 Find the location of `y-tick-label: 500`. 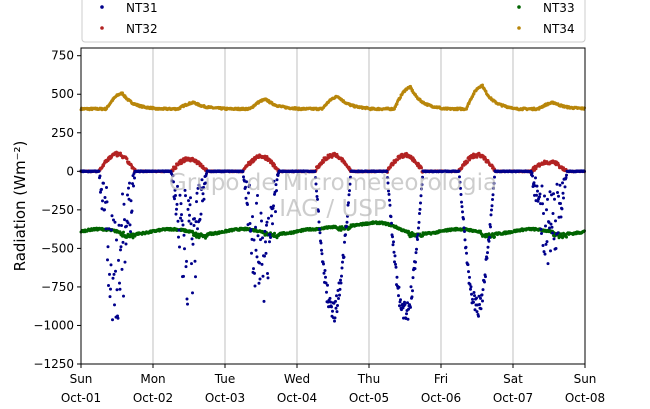

y-tick-label: 500 is located at coordinates (62, 94).